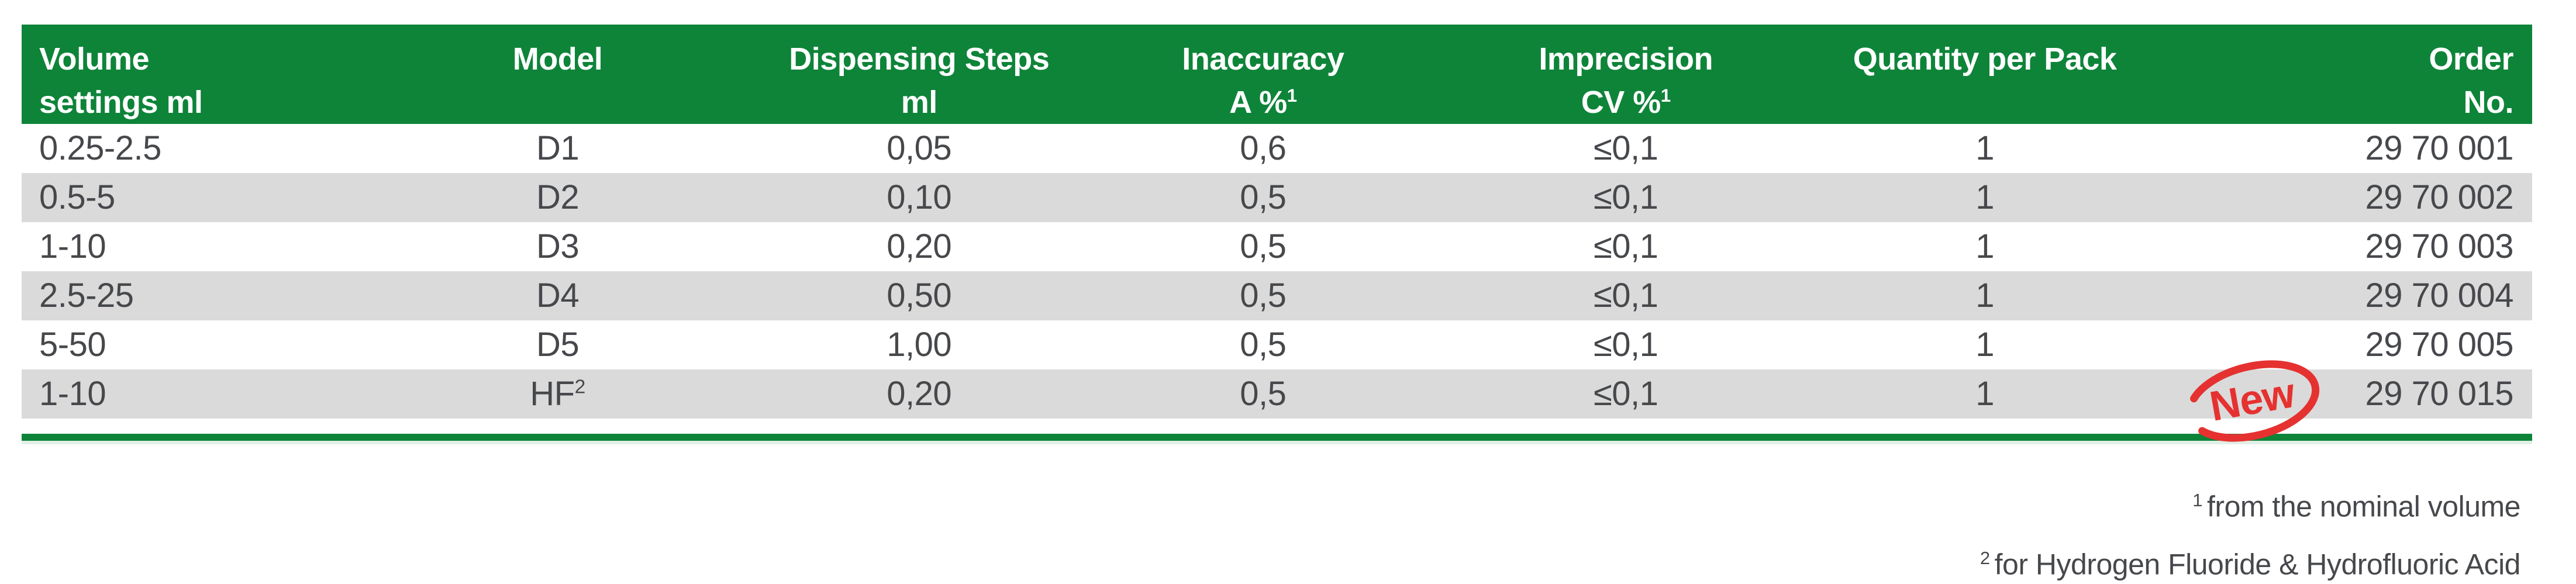 The image size is (2576, 584). I want to click on cell-volume: 5-50, so click(73, 345).